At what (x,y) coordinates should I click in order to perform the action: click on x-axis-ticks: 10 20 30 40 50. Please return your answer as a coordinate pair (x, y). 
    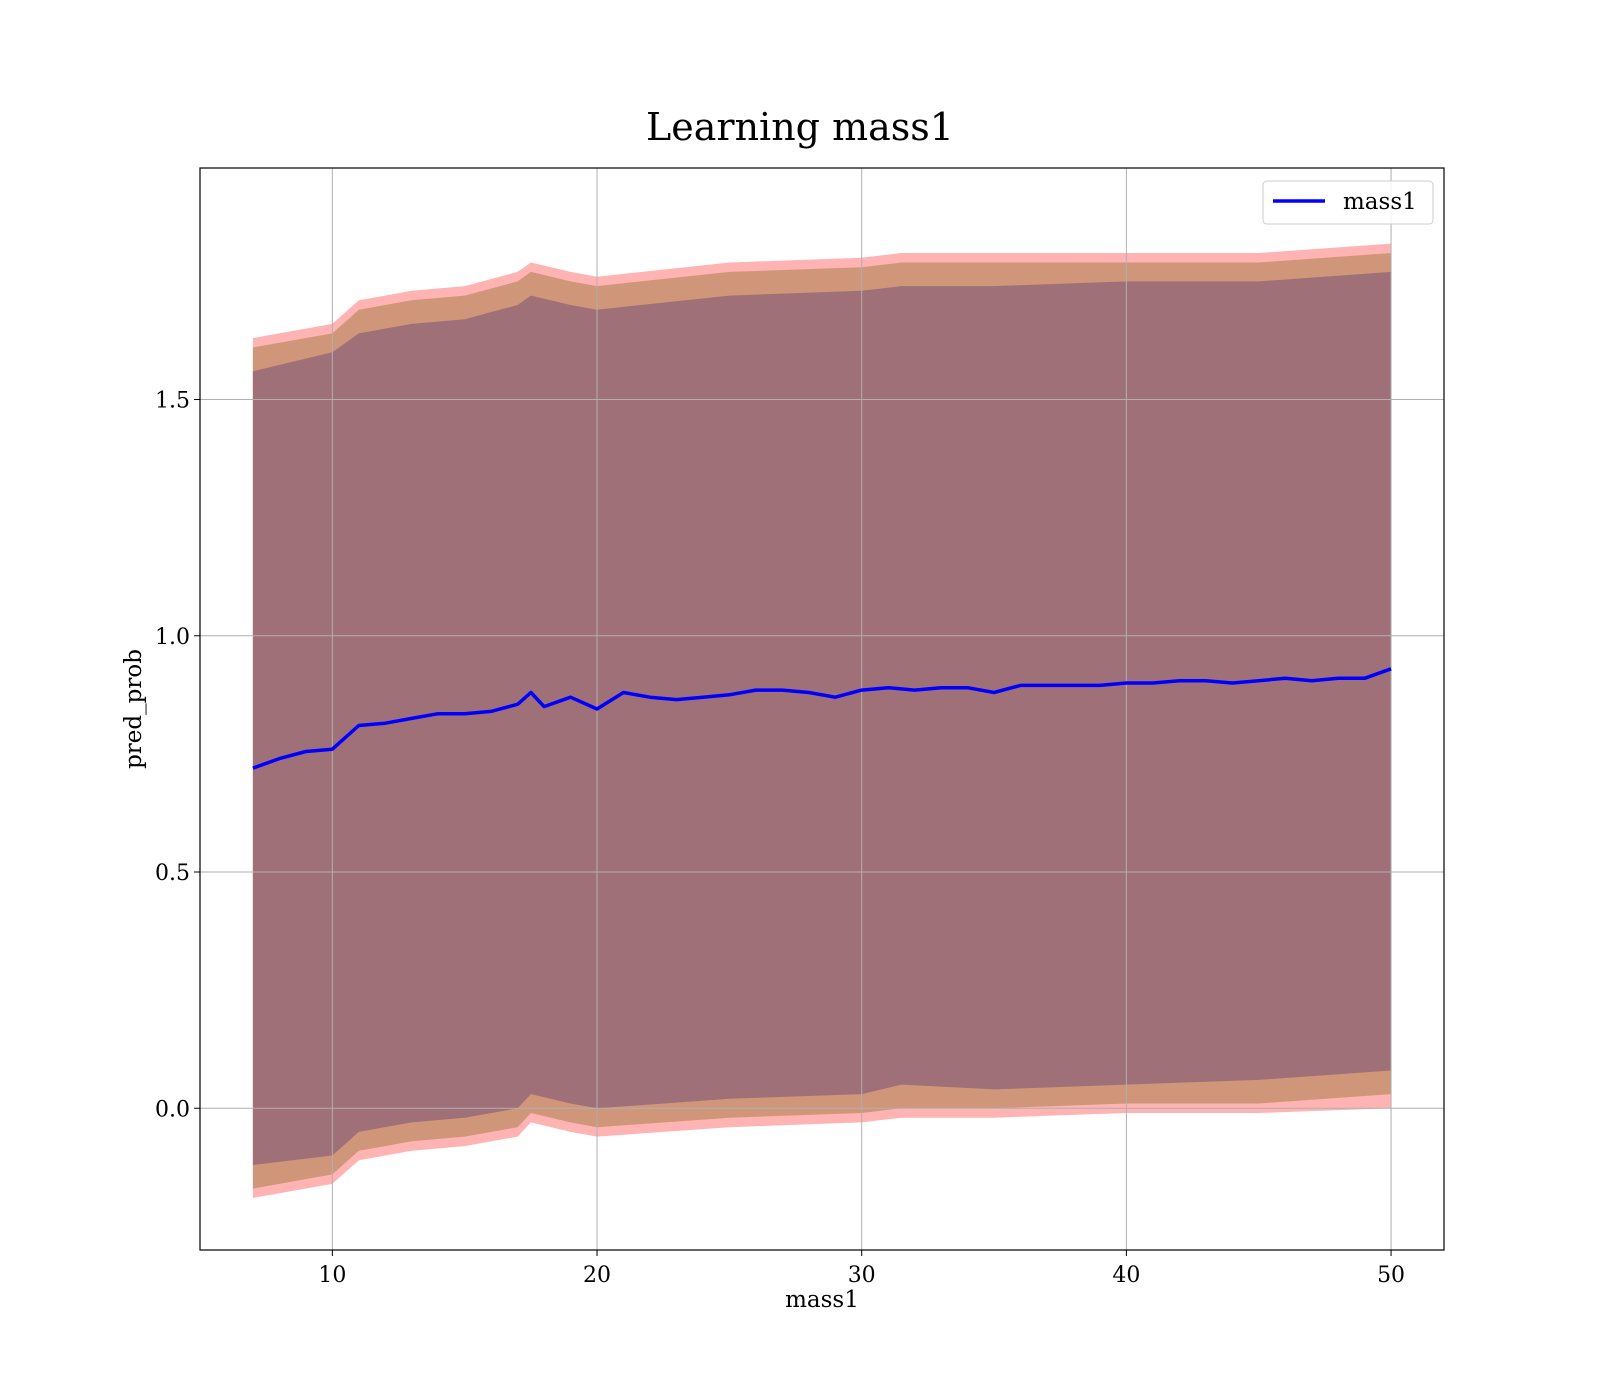
    Looking at the image, I should click on (861, 1269).